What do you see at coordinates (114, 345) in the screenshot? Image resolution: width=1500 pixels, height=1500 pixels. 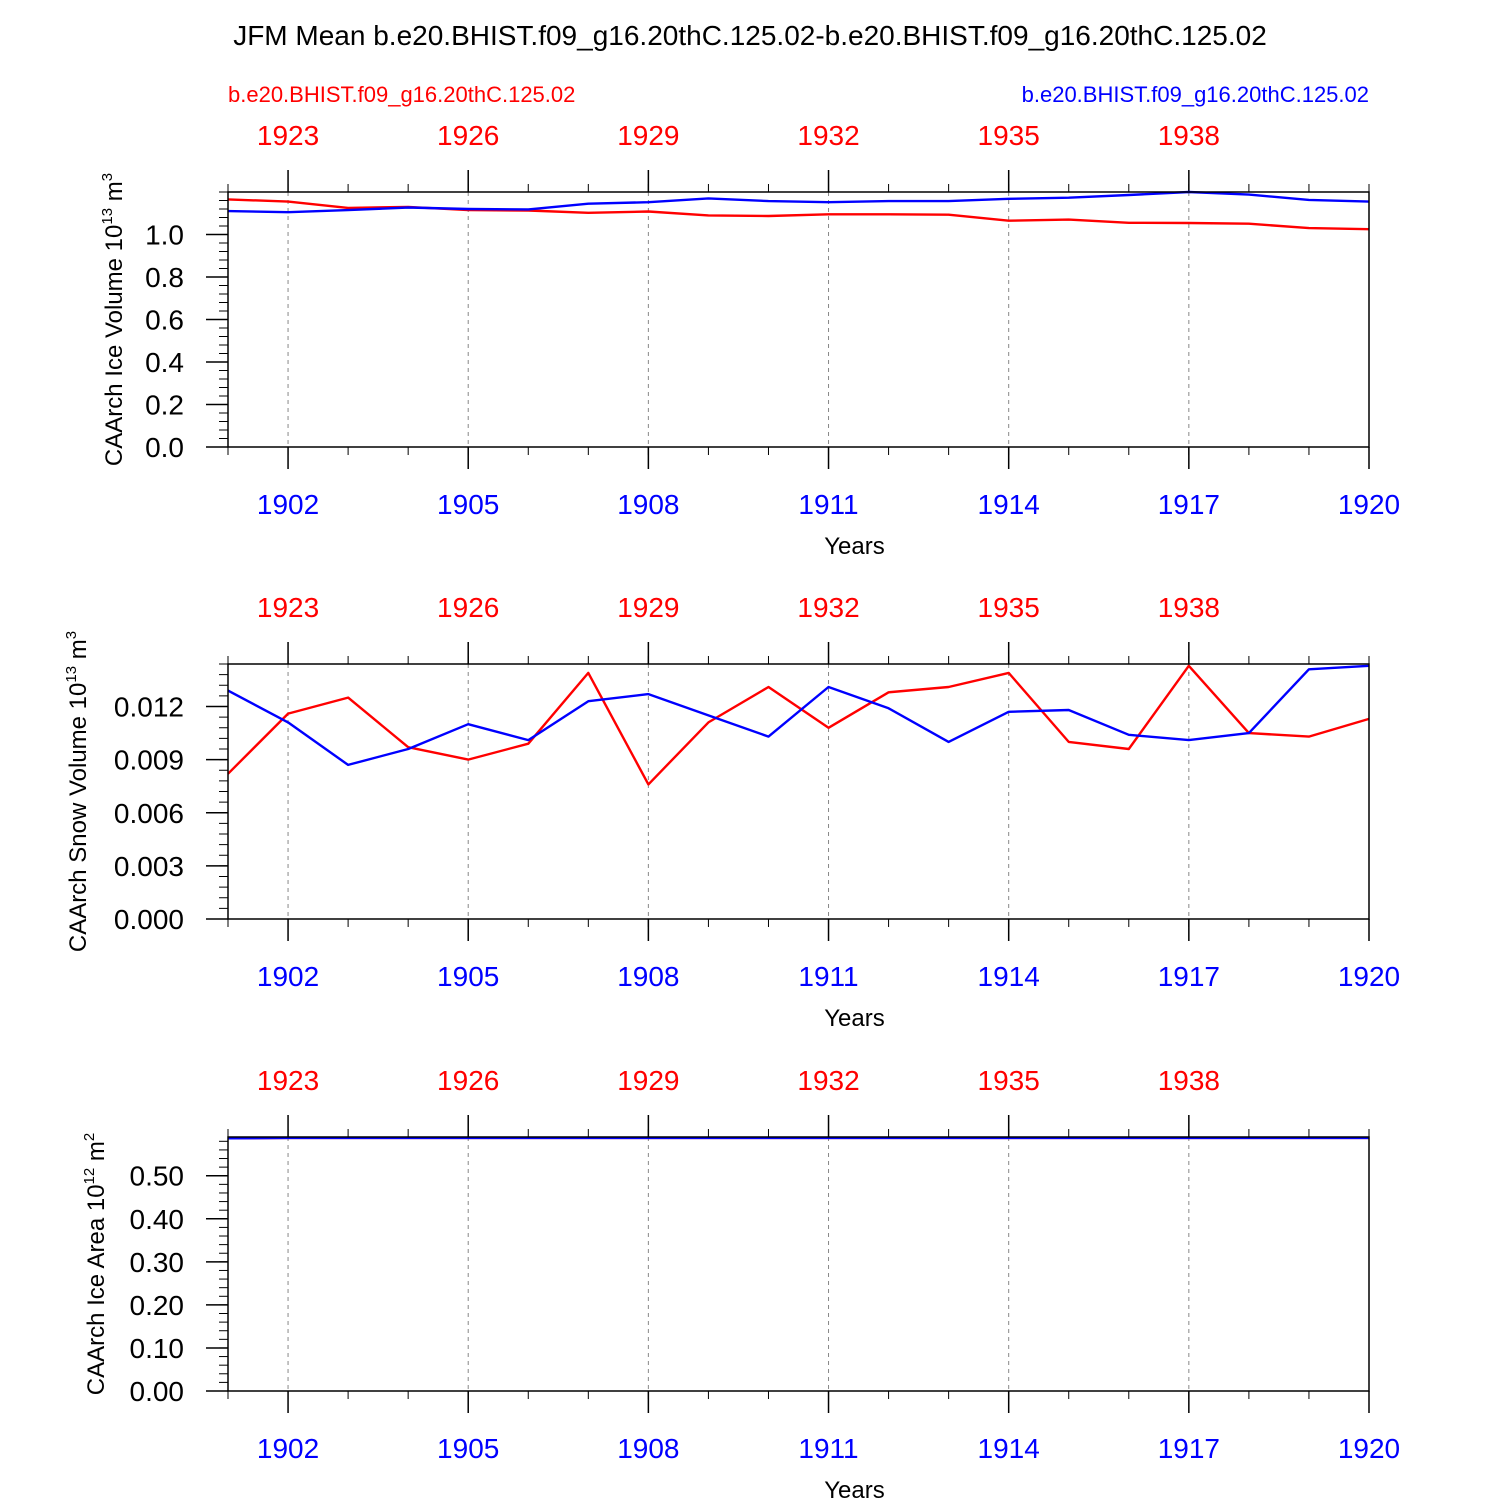 I see `y-axis-label-text: CAArch Ice Volume 10` at bounding box center [114, 345].